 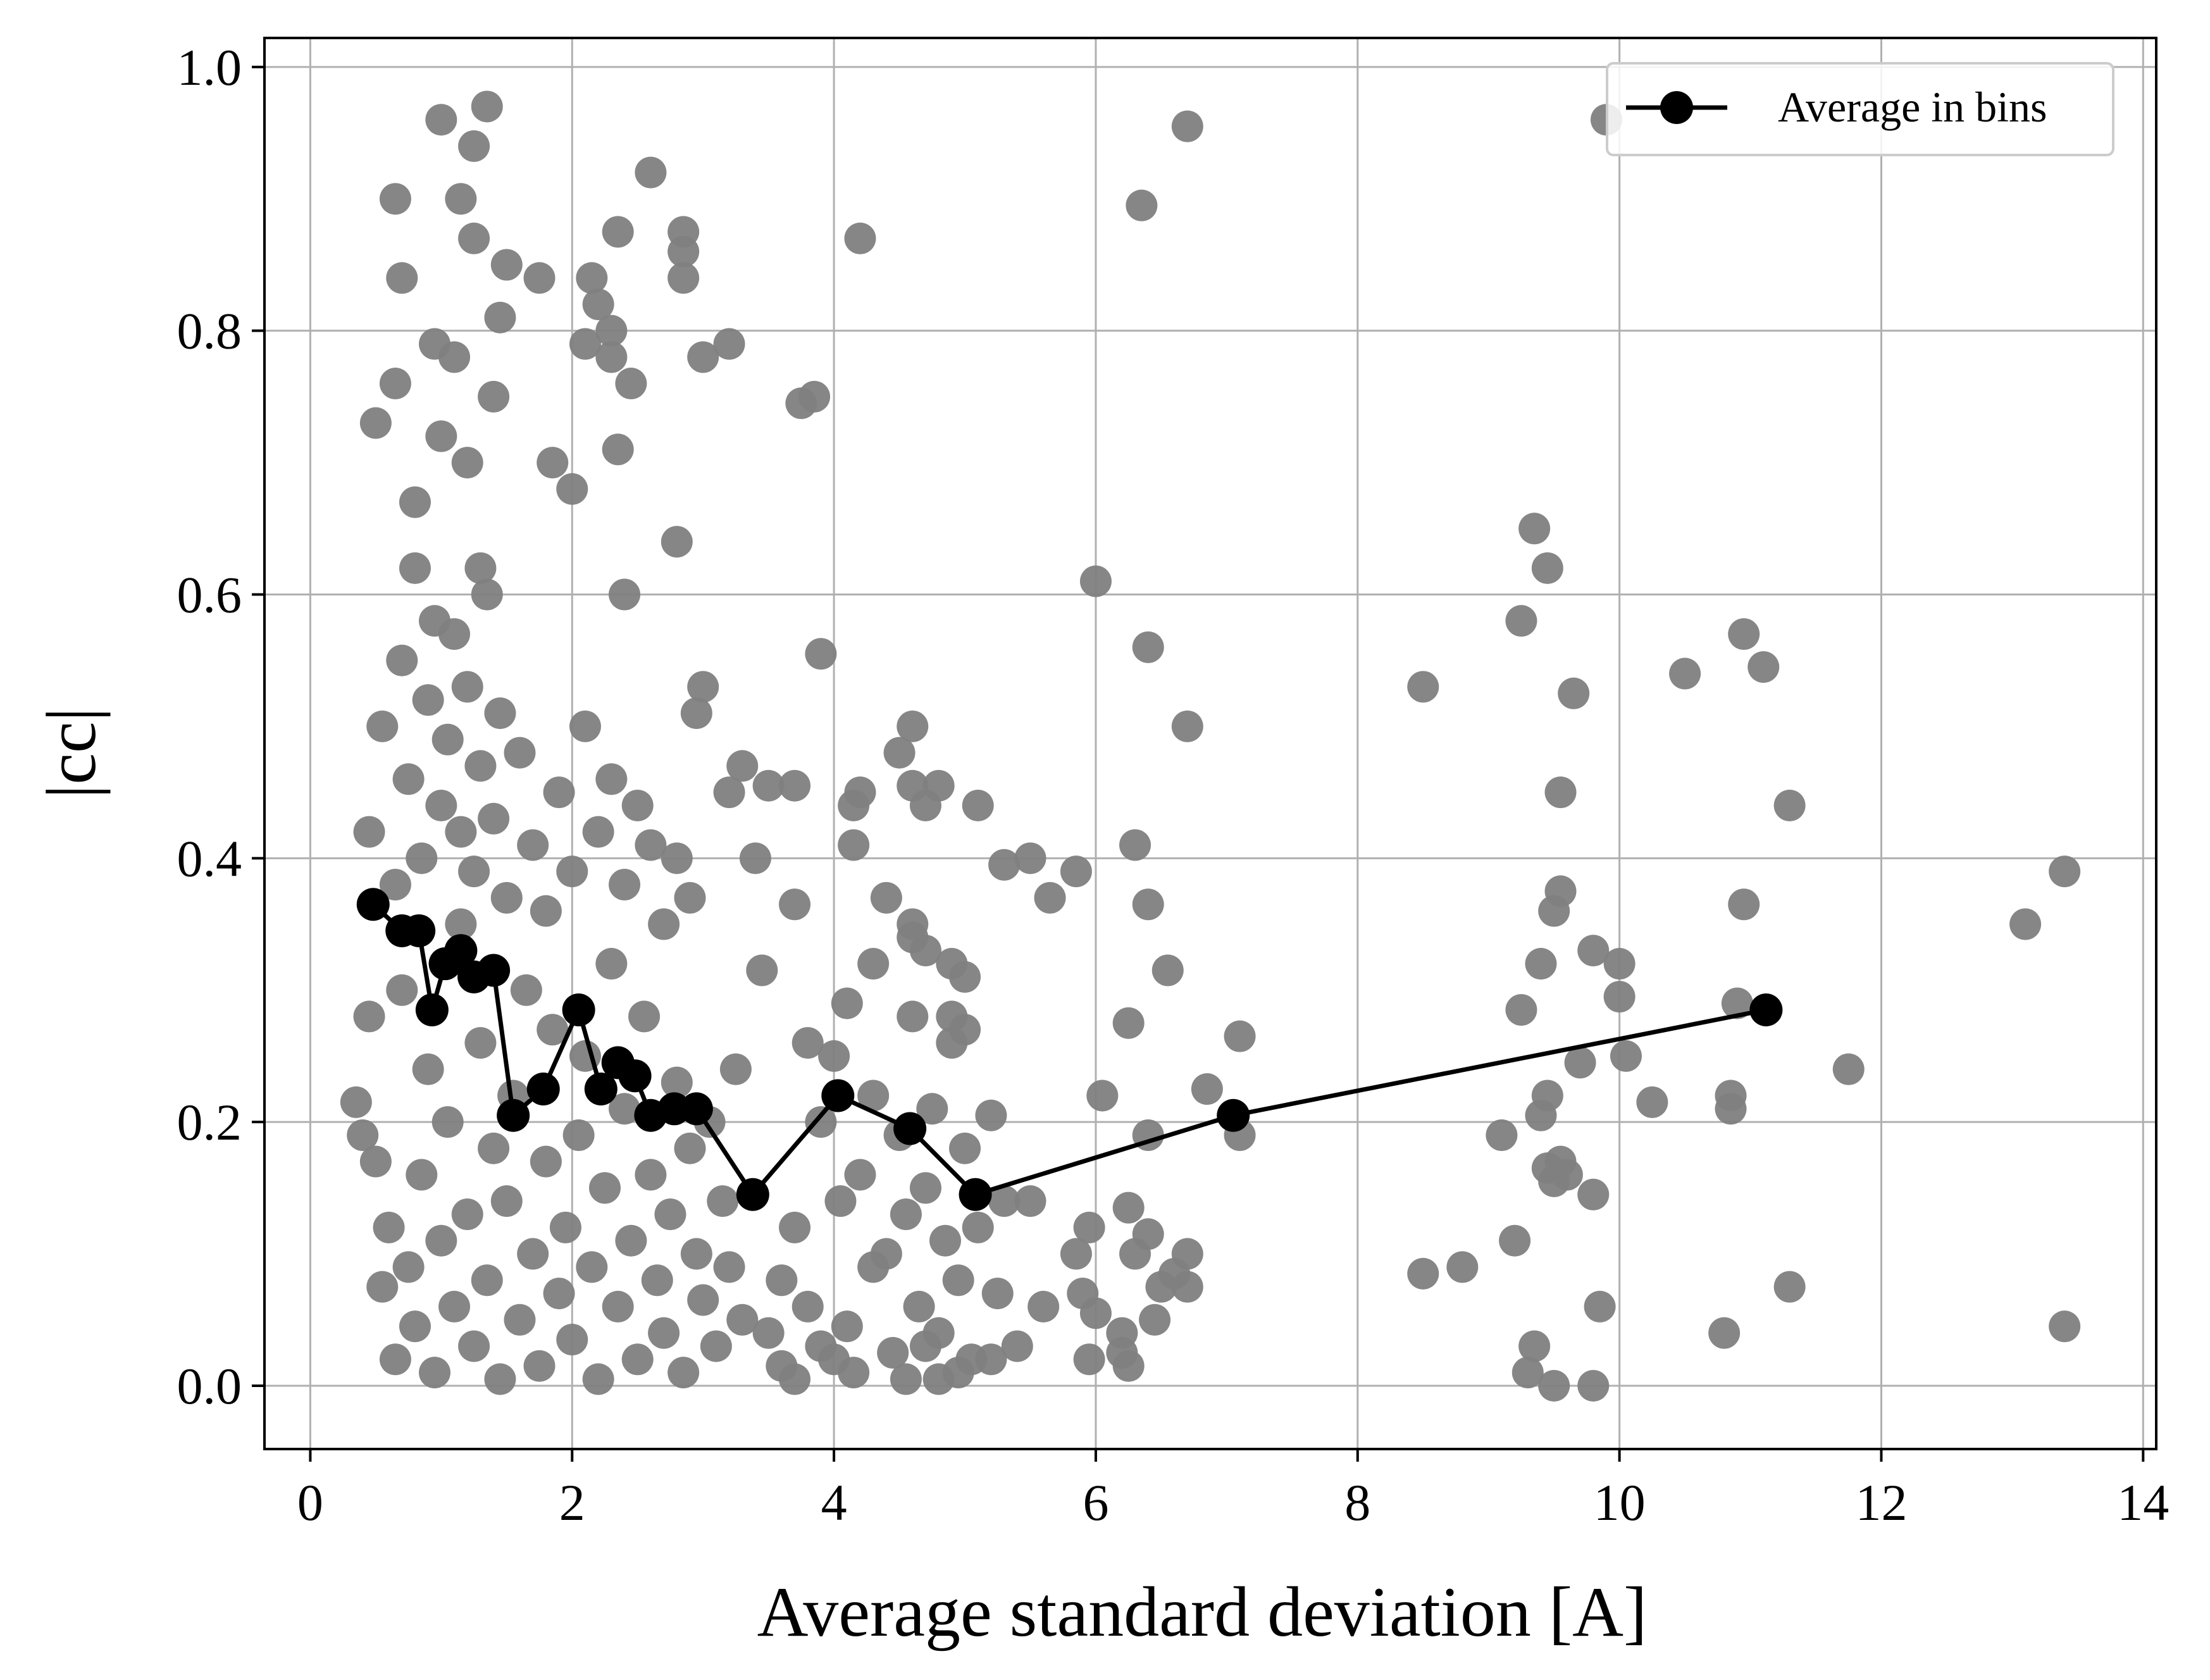 I want to click on y-tick-label: 1.0, so click(x=209, y=67).